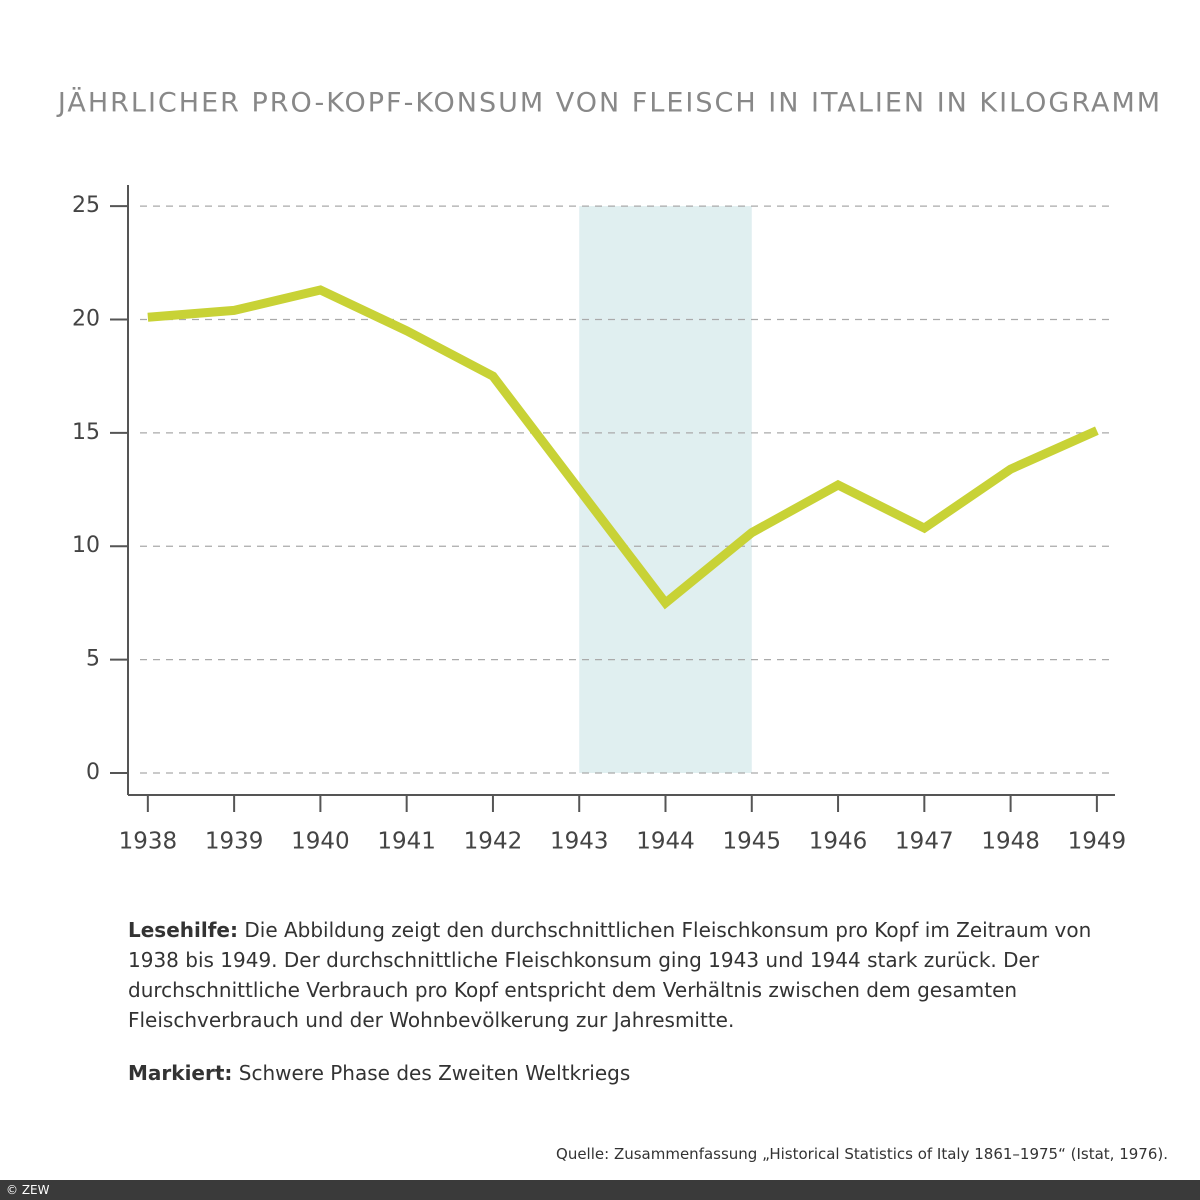  What do you see at coordinates (600, 1190) in the screenshot?
I see `footer: © ZEW` at bounding box center [600, 1190].